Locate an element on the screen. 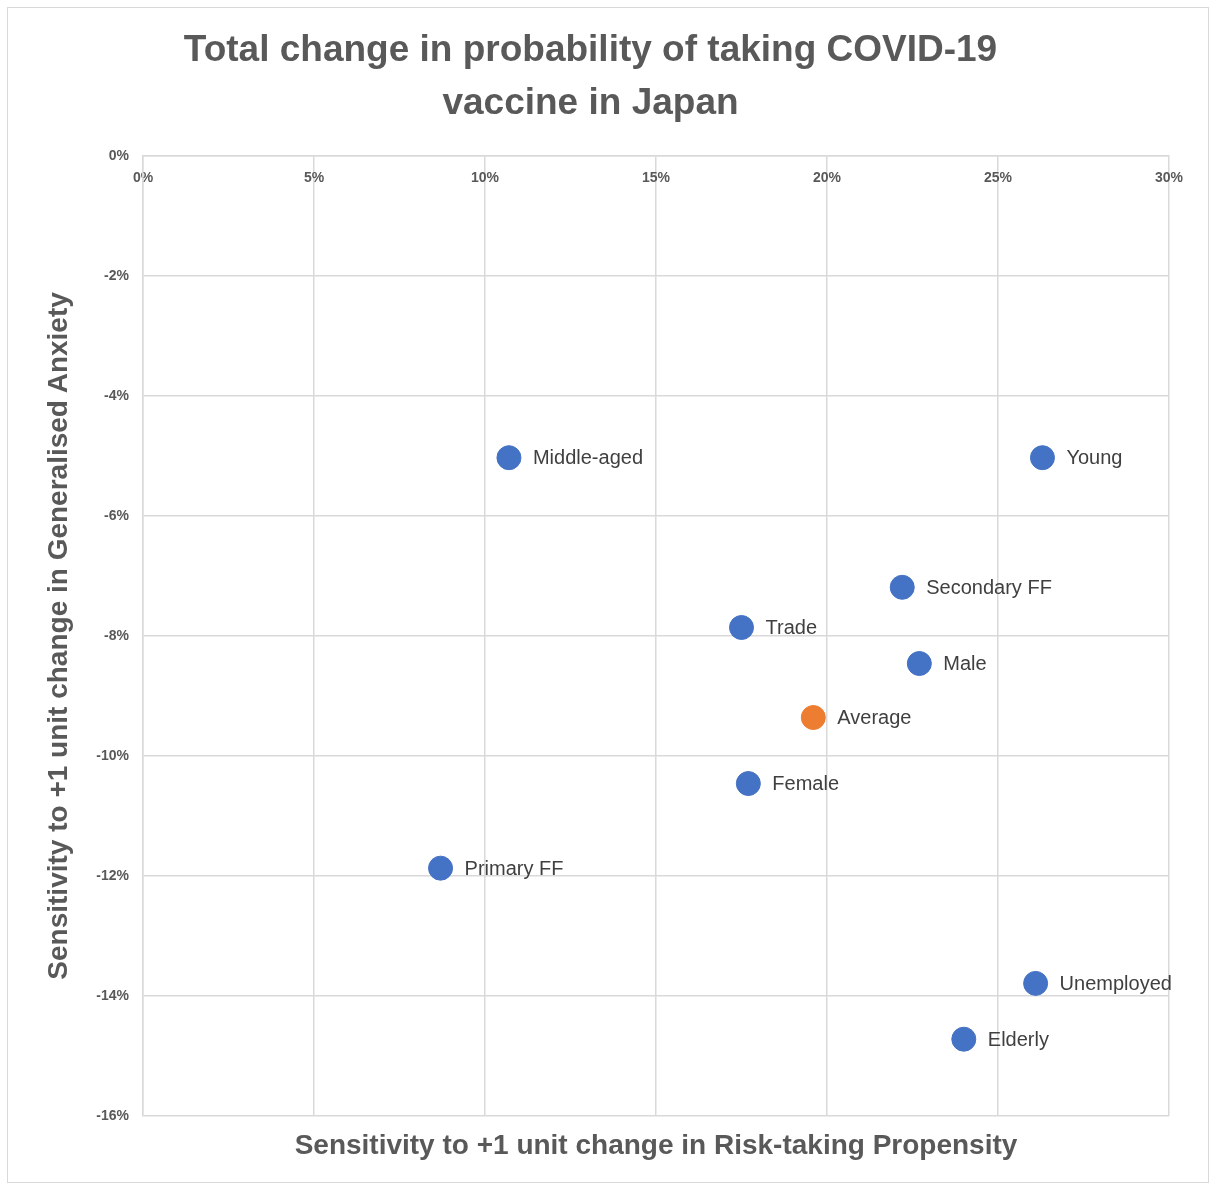 This screenshot has height=1185, width=1214. y-tick-label: -8% is located at coordinates (117, 634).